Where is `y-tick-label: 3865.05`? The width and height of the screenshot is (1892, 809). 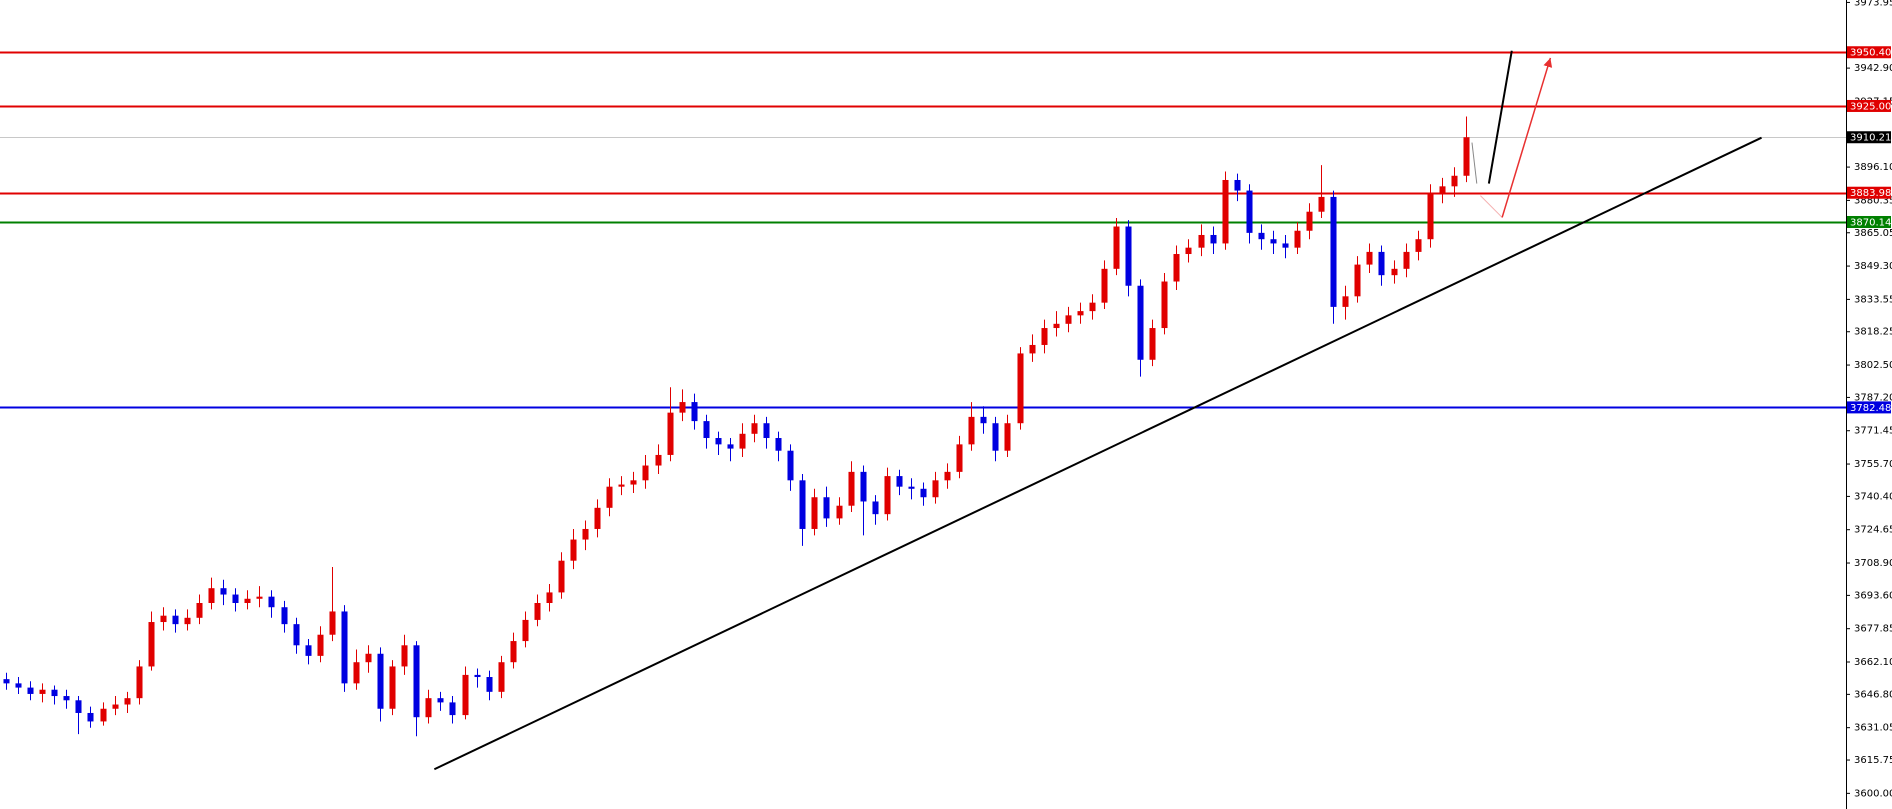
y-tick-label: 3865.05 is located at coordinates (1873, 233).